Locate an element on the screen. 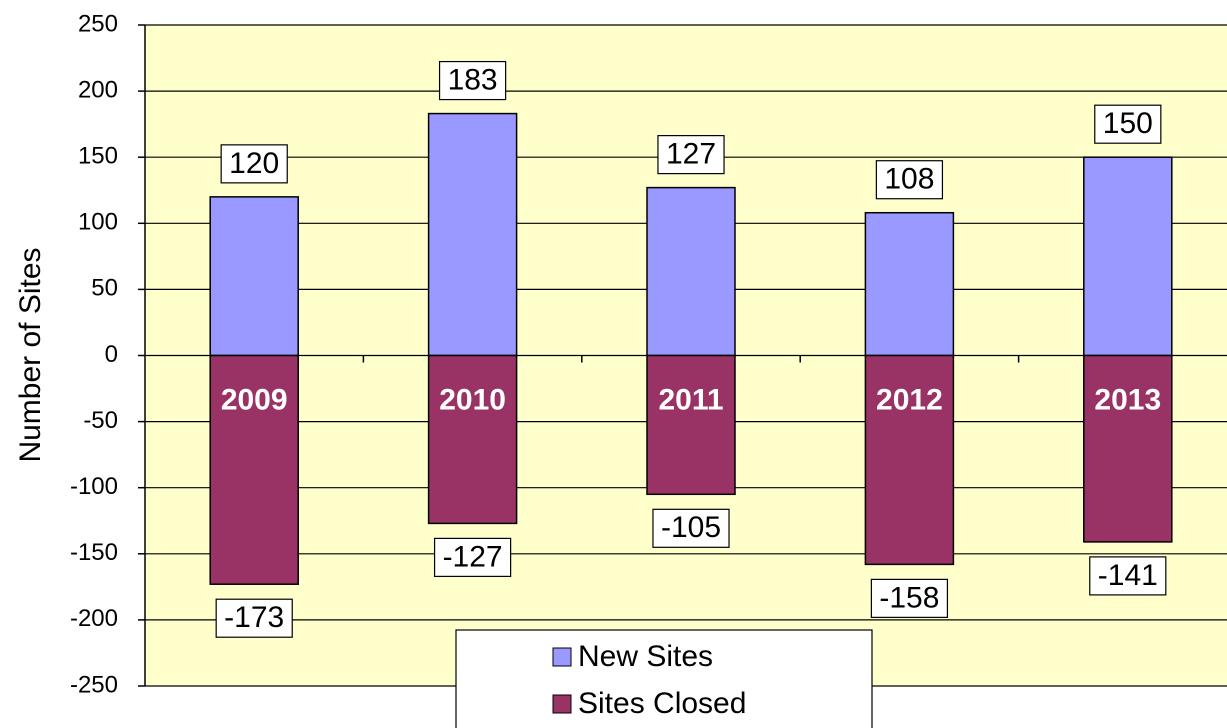 The height and width of the screenshot is (728, 1227). data-label: -173 is located at coordinates (254, 617).